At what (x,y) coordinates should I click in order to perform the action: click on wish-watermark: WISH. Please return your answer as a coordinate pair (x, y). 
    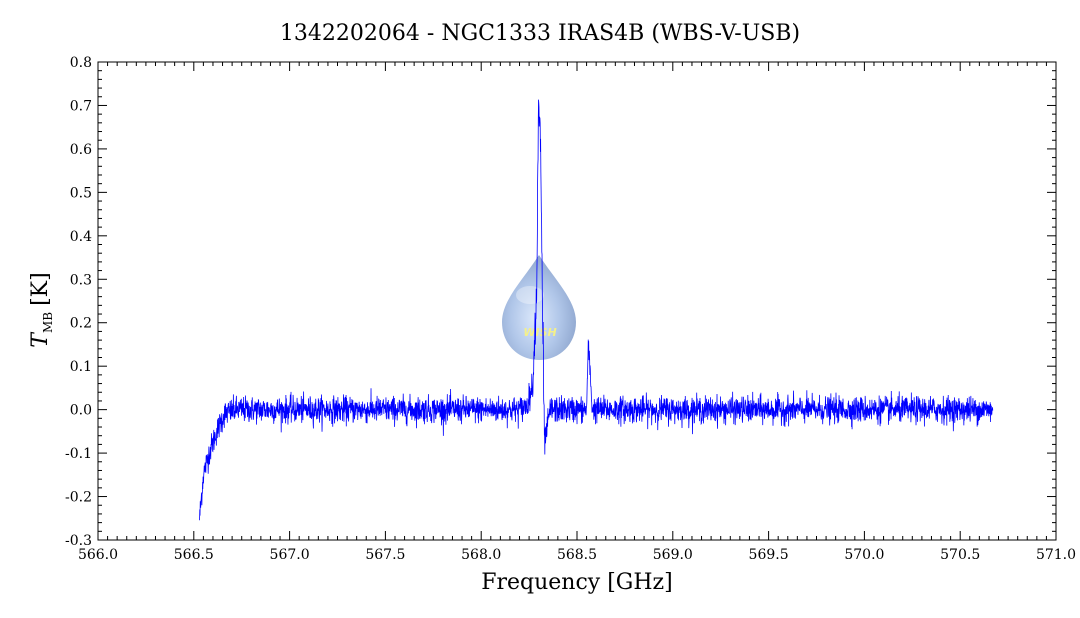
    Looking at the image, I should click on (539, 307).